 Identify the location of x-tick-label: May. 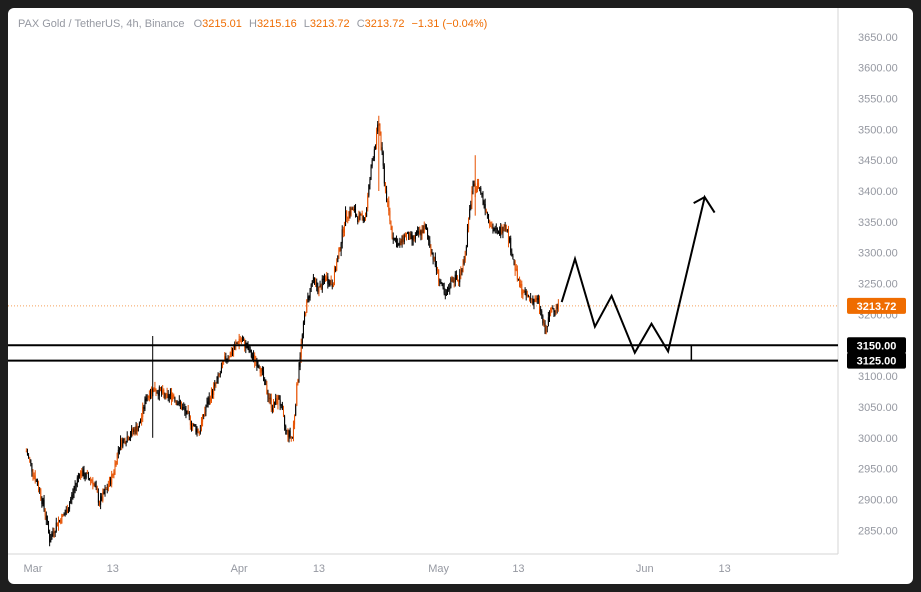
(438, 569).